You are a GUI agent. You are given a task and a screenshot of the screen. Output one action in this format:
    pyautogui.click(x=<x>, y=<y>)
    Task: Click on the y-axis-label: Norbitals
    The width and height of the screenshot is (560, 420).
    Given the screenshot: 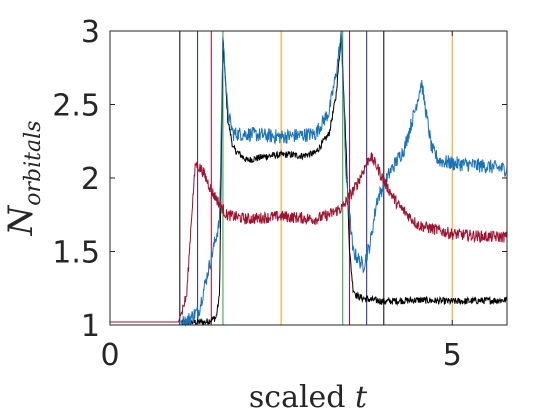 What is the action you would take?
    pyautogui.click(x=23, y=179)
    